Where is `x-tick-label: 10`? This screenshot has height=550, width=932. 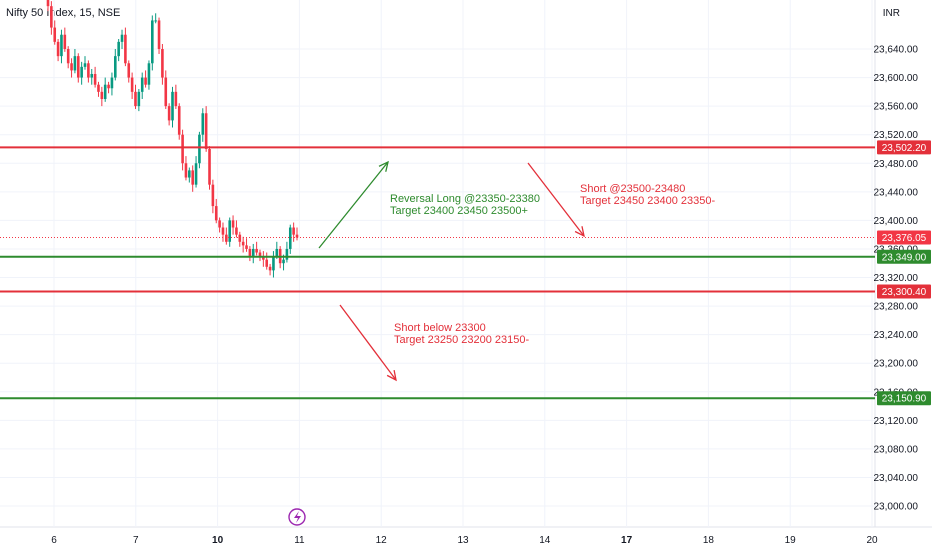 x-tick-label: 10 is located at coordinates (218, 540).